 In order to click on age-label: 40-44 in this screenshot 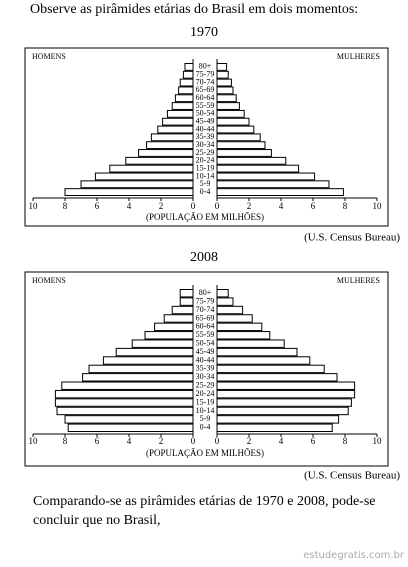, I will do `click(205, 359)`.